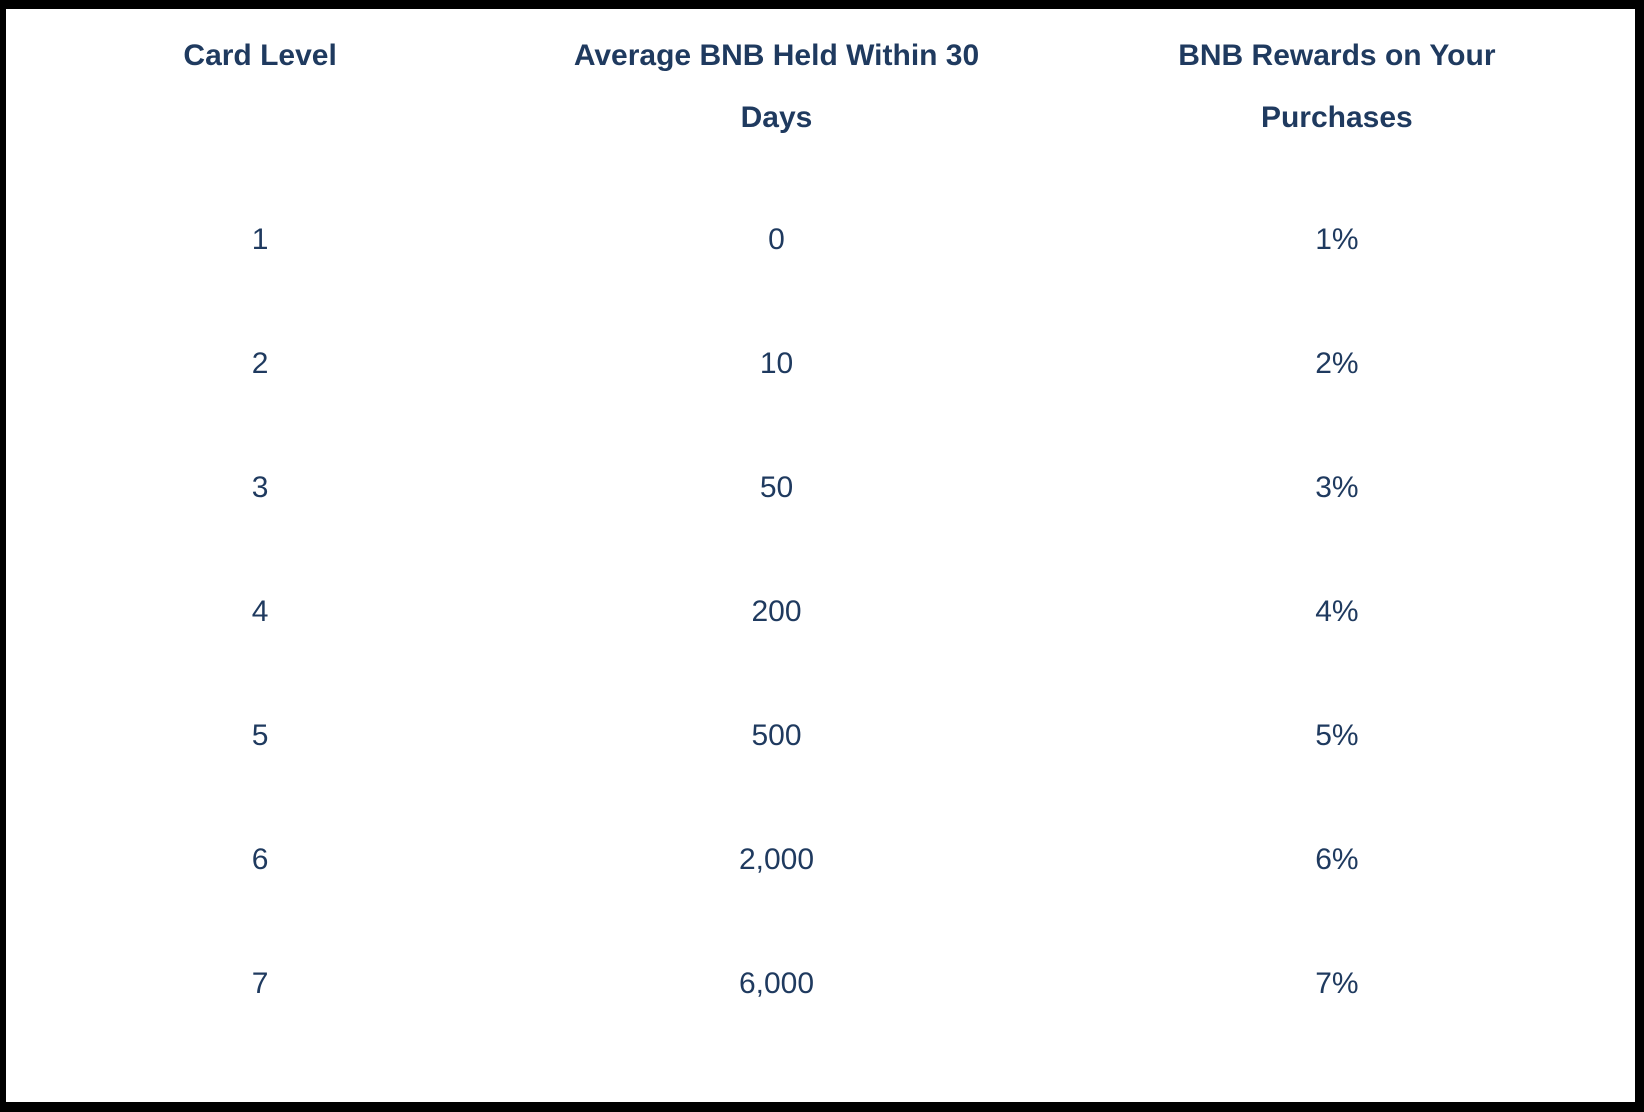 The height and width of the screenshot is (1112, 1644). What do you see at coordinates (260, 611) in the screenshot?
I see `cell-card-level: 4` at bounding box center [260, 611].